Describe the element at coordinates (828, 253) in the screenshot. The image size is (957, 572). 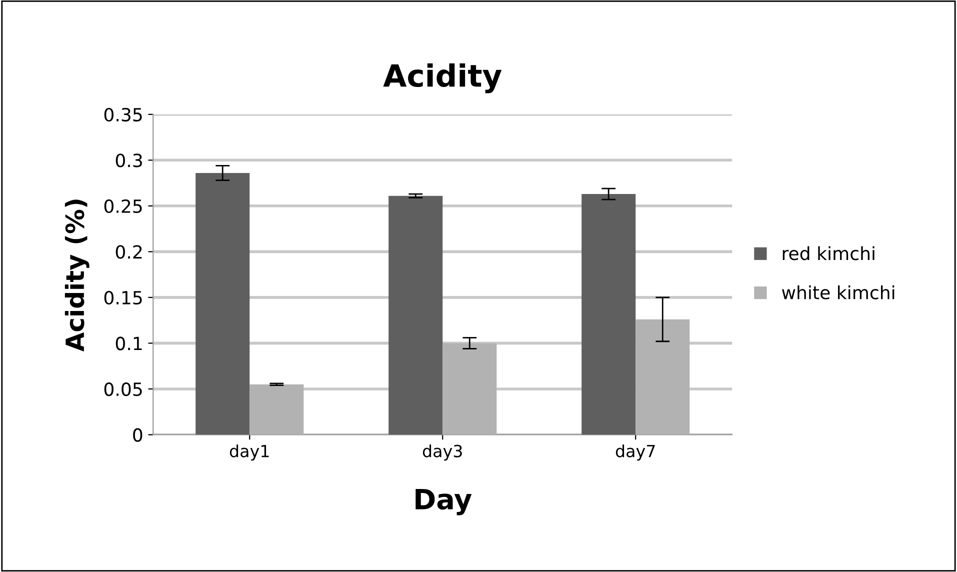
I see `legend-label: red kimchi` at that location.